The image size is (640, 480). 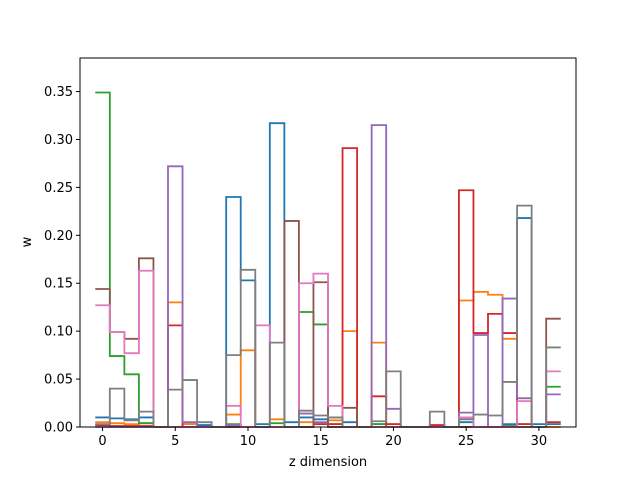 What do you see at coordinates (175, 441) in the screenshot?
I see `x-tick-label: 5` at bounding box center [175, 441].